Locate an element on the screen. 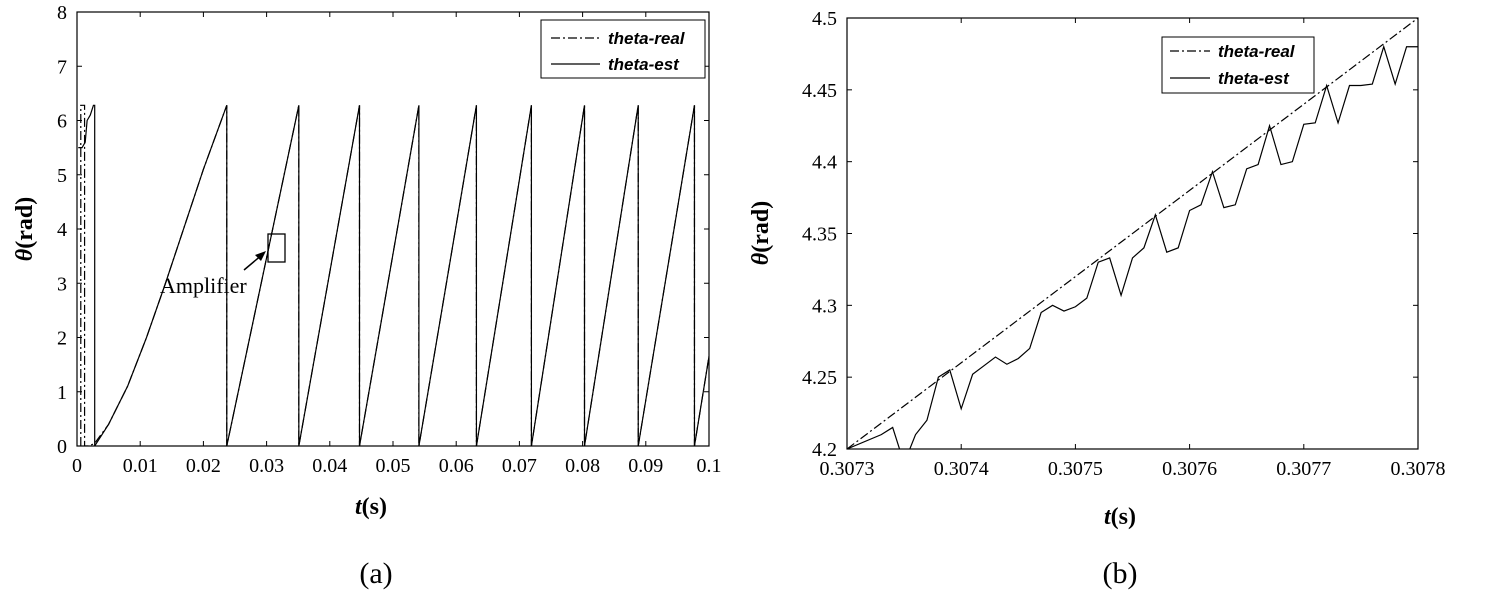 Image resolution: width=1495 pixels, height=593 pixels. x-axis-label-b: t(s) is located at coordinates (1120, 517).